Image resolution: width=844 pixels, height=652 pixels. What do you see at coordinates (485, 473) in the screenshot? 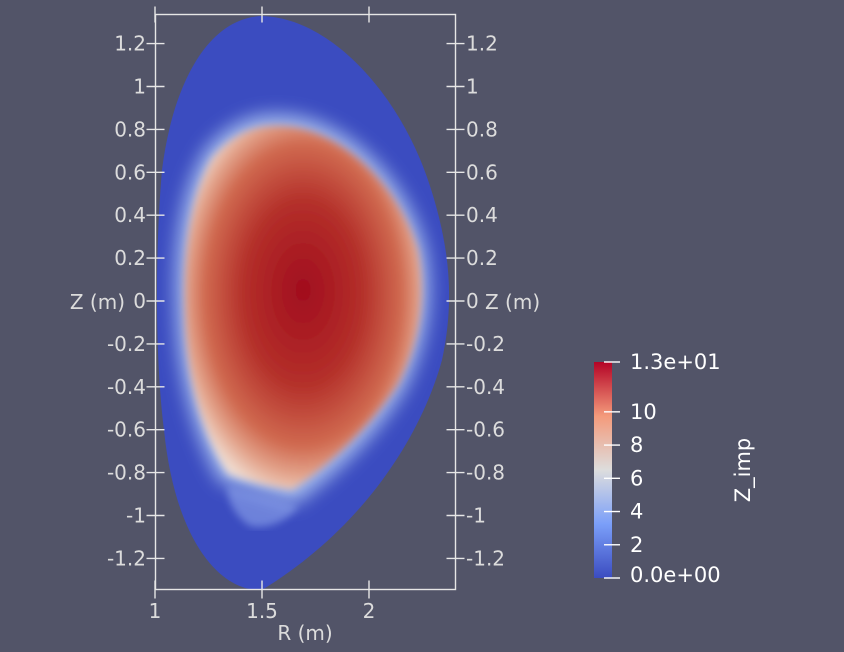
I see `y-tick-label-right: -0.8` at bounding box center [485, 473].